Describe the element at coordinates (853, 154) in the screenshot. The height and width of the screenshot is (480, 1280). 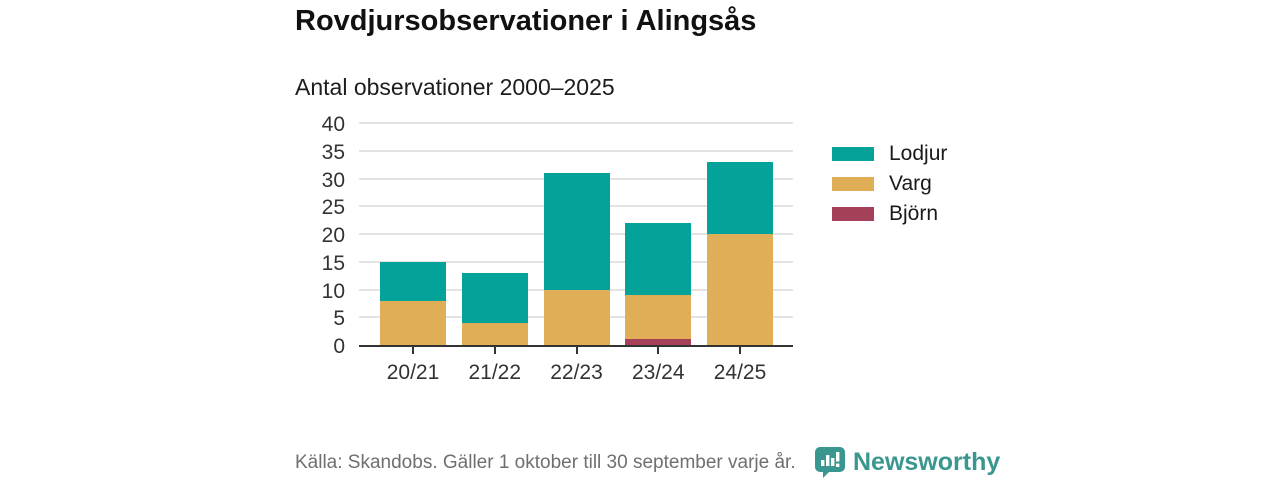
I see `legend-swatch-lodjur` at that location.